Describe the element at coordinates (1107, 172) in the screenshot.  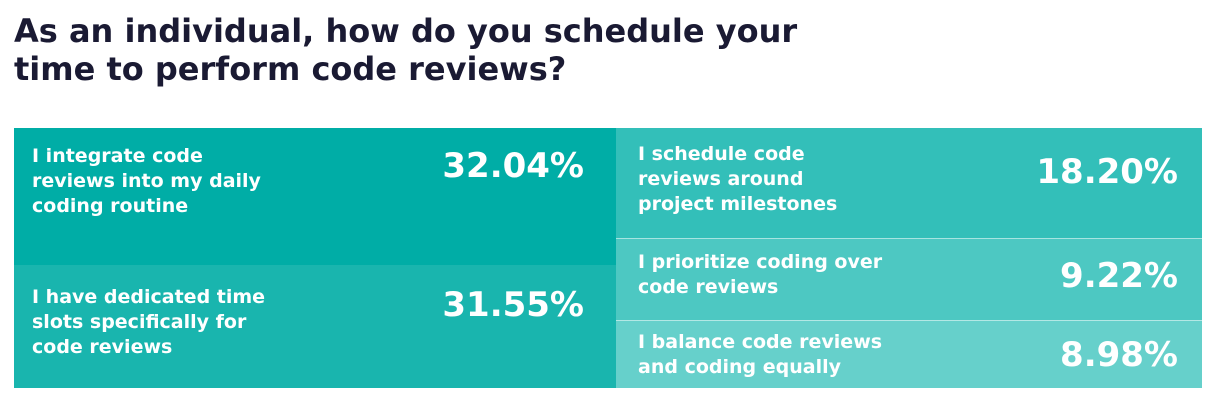
I see `tile-value: 18.20%` at that location.